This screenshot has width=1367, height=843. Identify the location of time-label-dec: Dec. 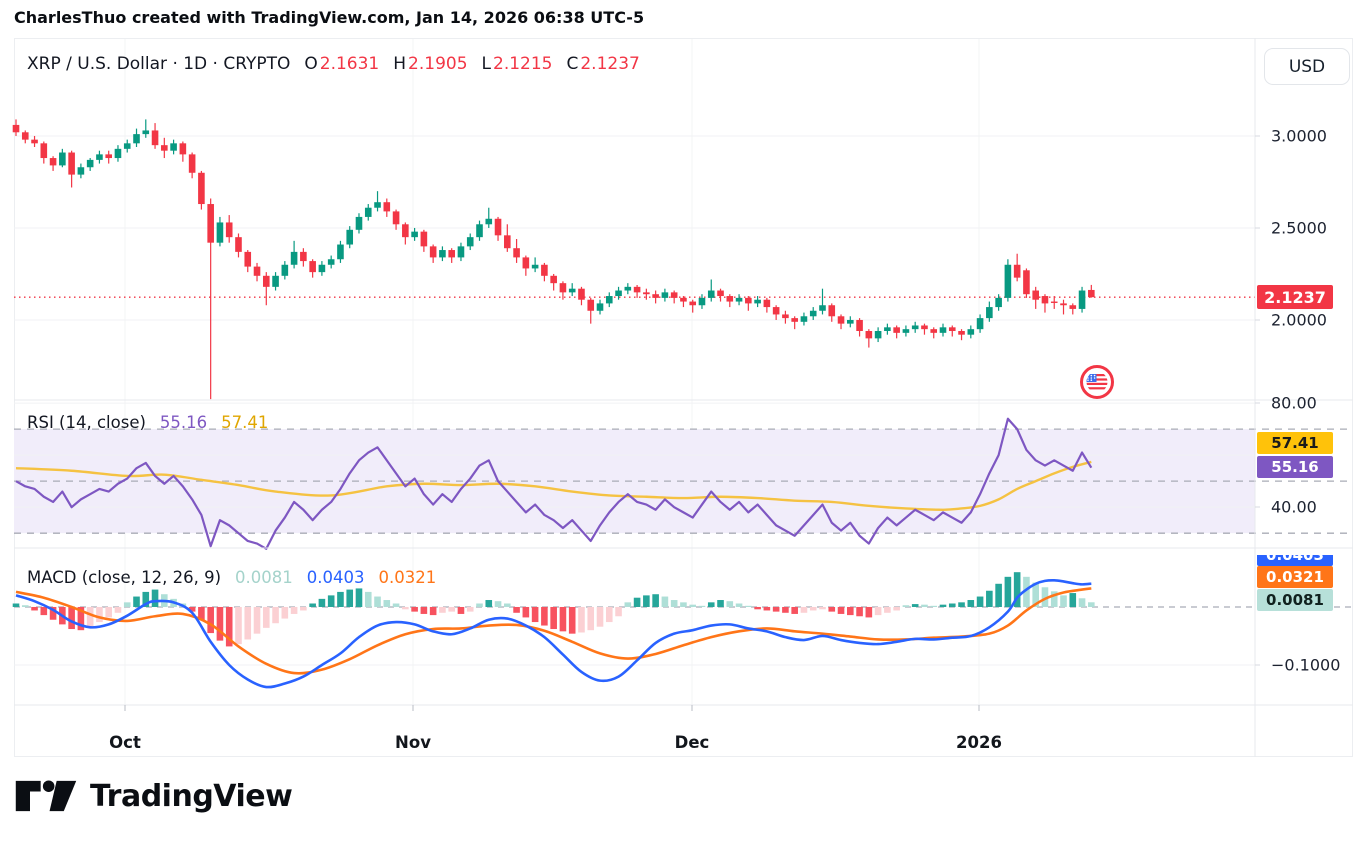
(692, 742).